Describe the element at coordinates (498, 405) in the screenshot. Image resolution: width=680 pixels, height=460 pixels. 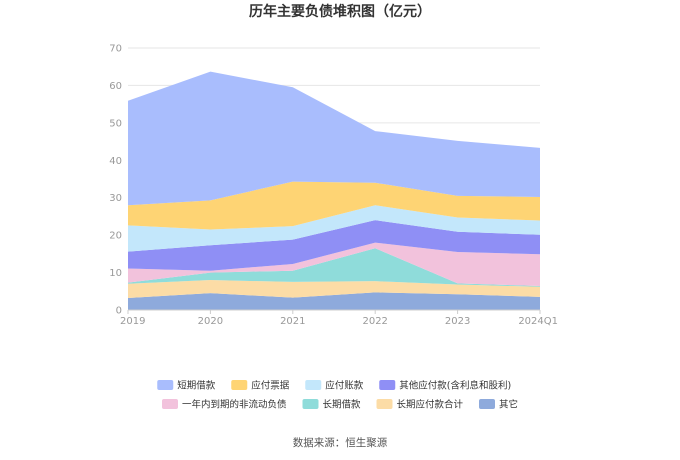
I see `legend-item: 其它` at that location.